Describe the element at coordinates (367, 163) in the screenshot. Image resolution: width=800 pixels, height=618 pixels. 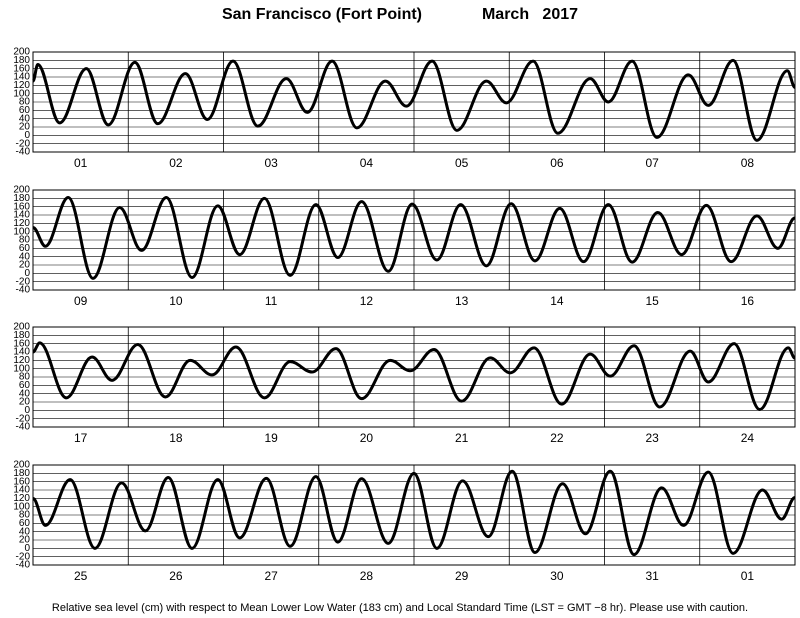
I see `x-tick-label: 04` at that location.